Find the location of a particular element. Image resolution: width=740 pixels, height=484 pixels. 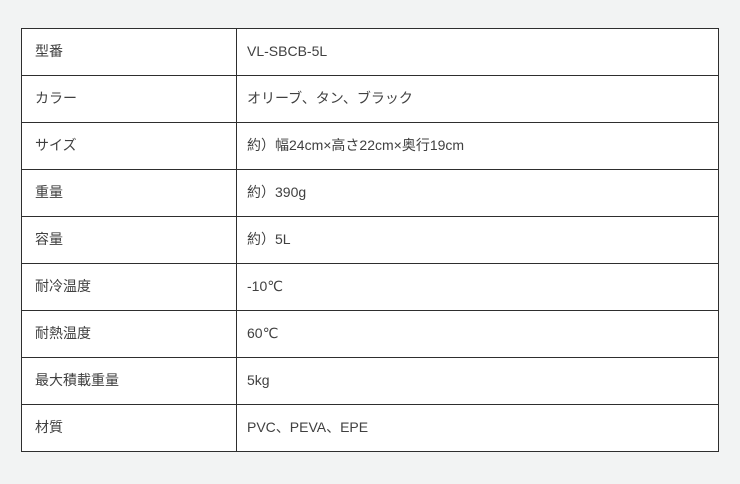

table-row: 材質 PVC、PEVA、EPE is located at coordinates (370, 428).